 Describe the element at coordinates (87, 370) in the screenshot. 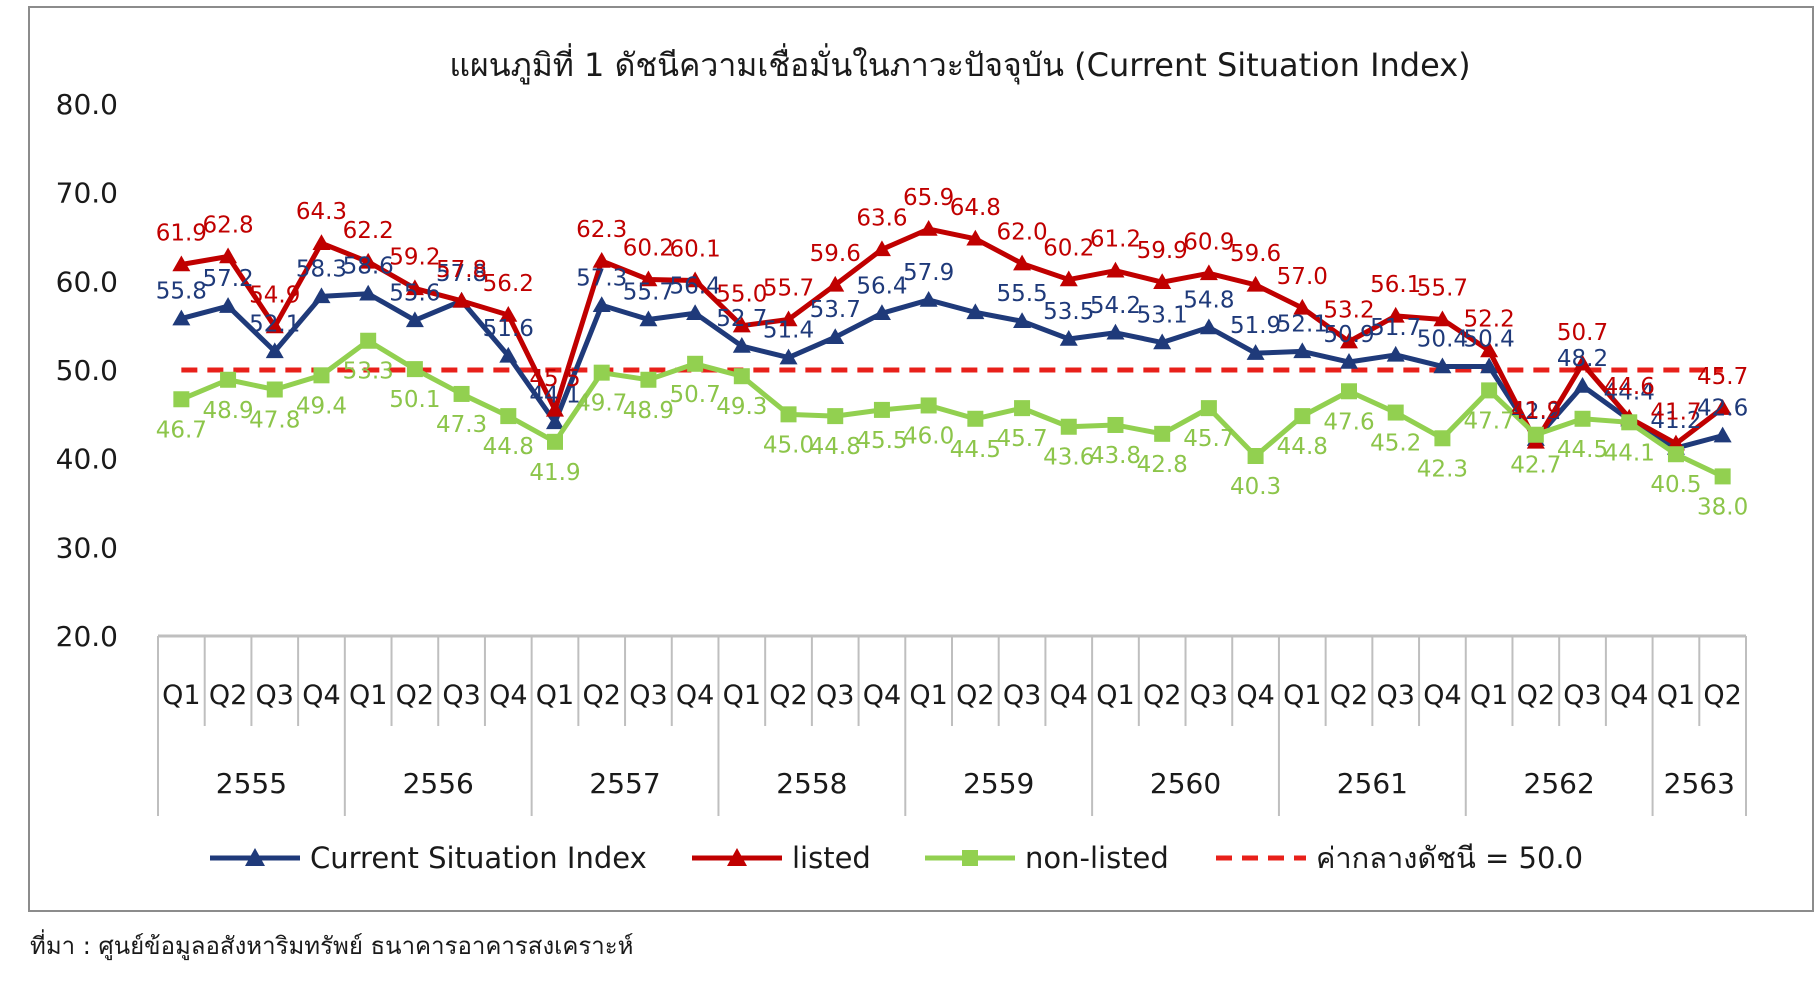

I see `y-tick-label: 50.0` at that location.